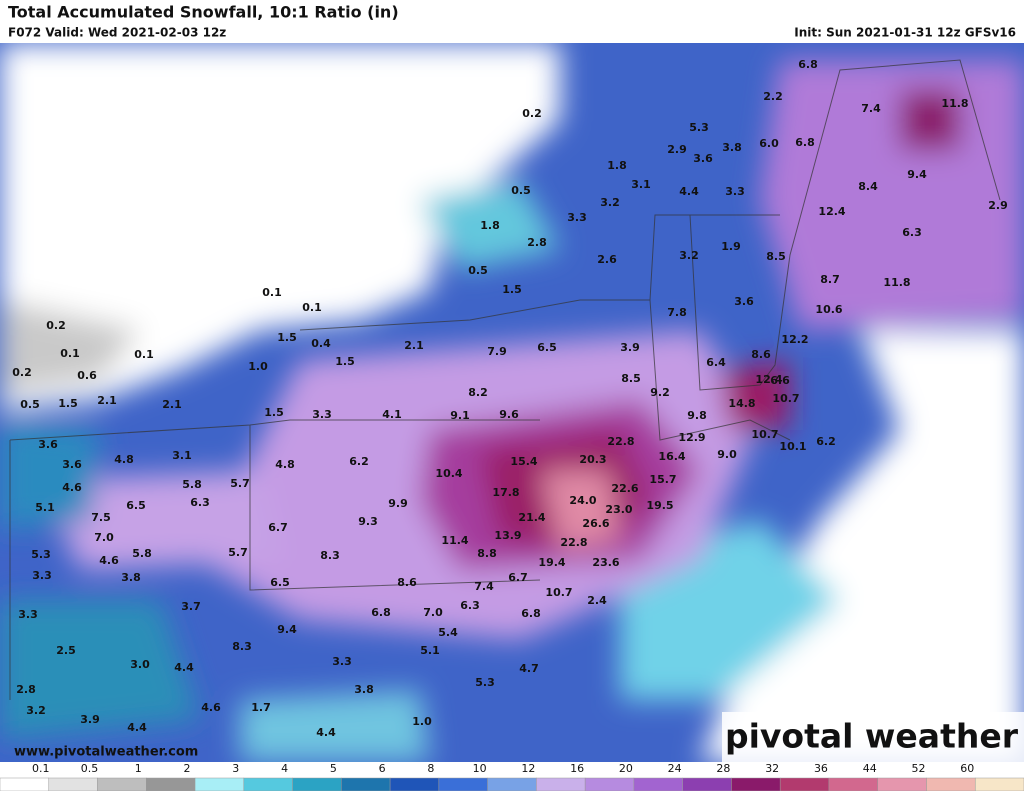  Describe the element at coordinates (595, 523) in the screenshot. I see `snow-total: 26.6` at that location.